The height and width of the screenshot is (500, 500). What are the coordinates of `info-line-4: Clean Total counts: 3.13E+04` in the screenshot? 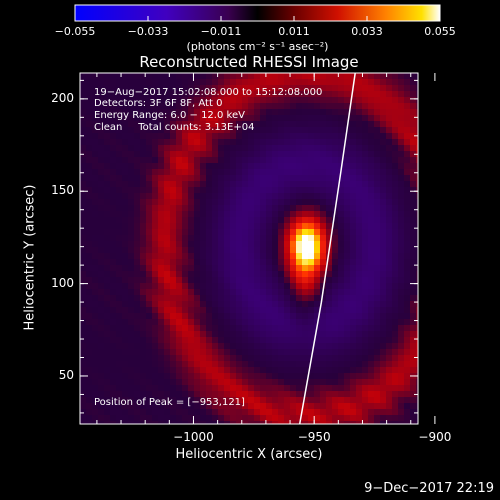 It's located at (174, 127).